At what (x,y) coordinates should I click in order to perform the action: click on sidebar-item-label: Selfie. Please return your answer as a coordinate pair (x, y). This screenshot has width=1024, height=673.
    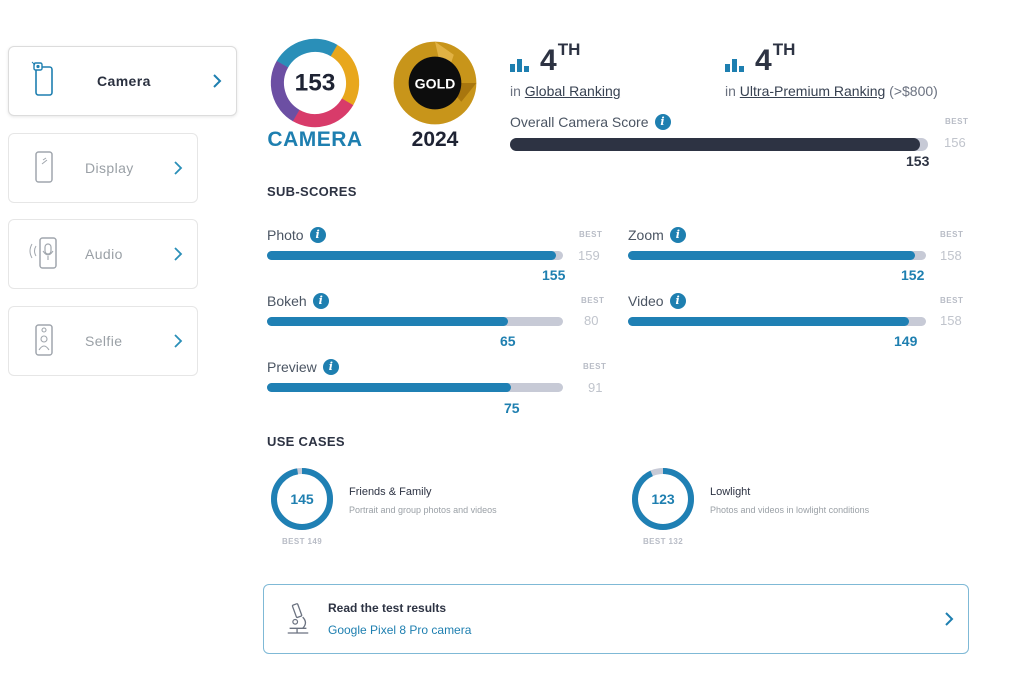
    Looking at the image, I should click on (104, 341).